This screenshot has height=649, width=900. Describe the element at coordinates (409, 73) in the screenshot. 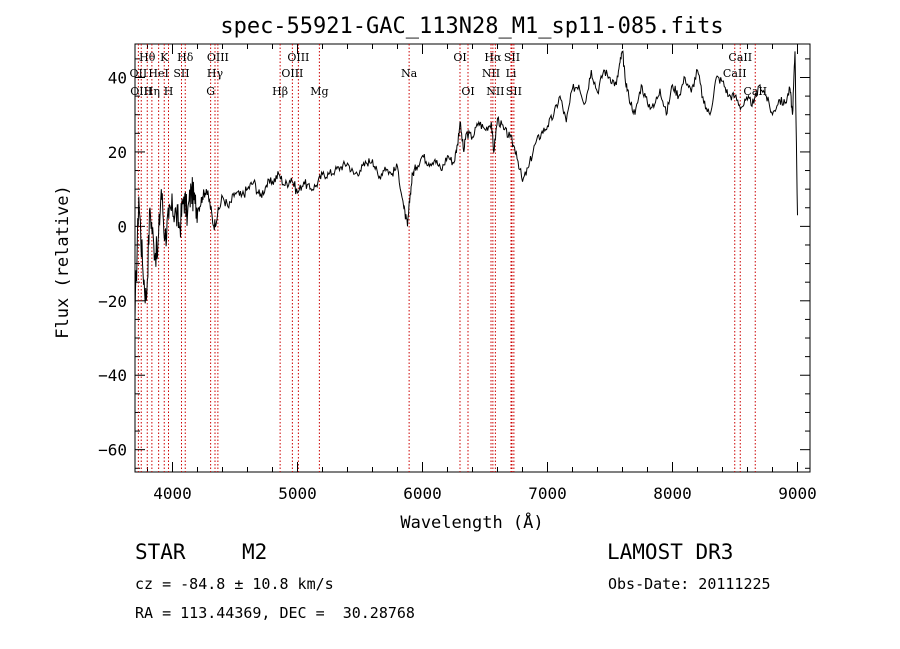

I see `spectral-line-label: Na` at that location.